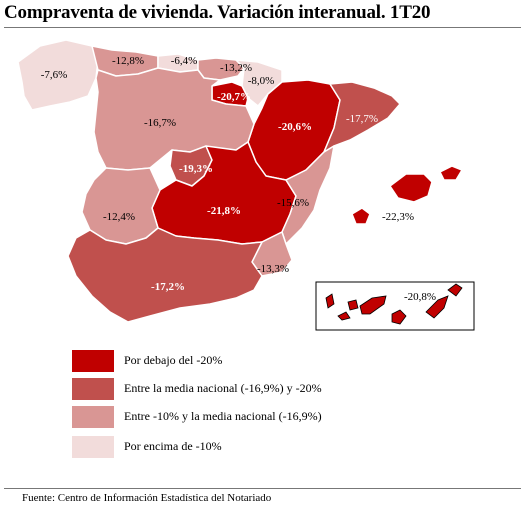 The width and height of the screenshot is (525, 512). I want to click on label-murcia: -13,3%, so click(273, 269).